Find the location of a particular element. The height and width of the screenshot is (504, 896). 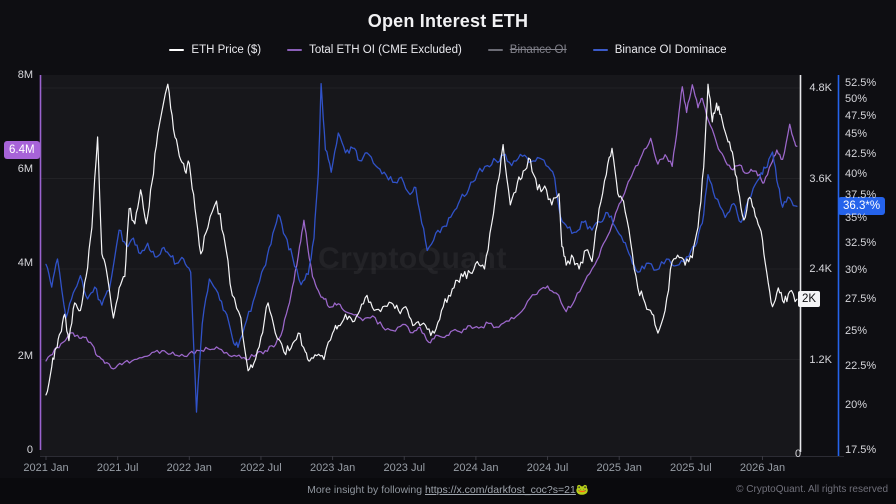

y-axis-label-left: 0 is located at coordinates (29, 450).